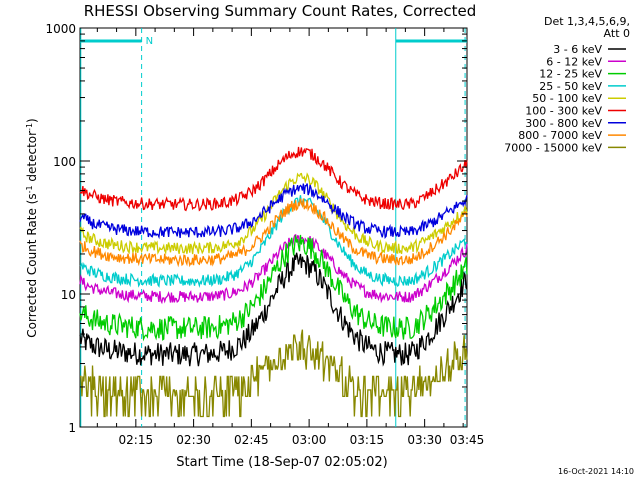 The width and height of the screenshot is (640, 480). I want to click on legend-label: 800 - 7000 keV, so click(560, 135).